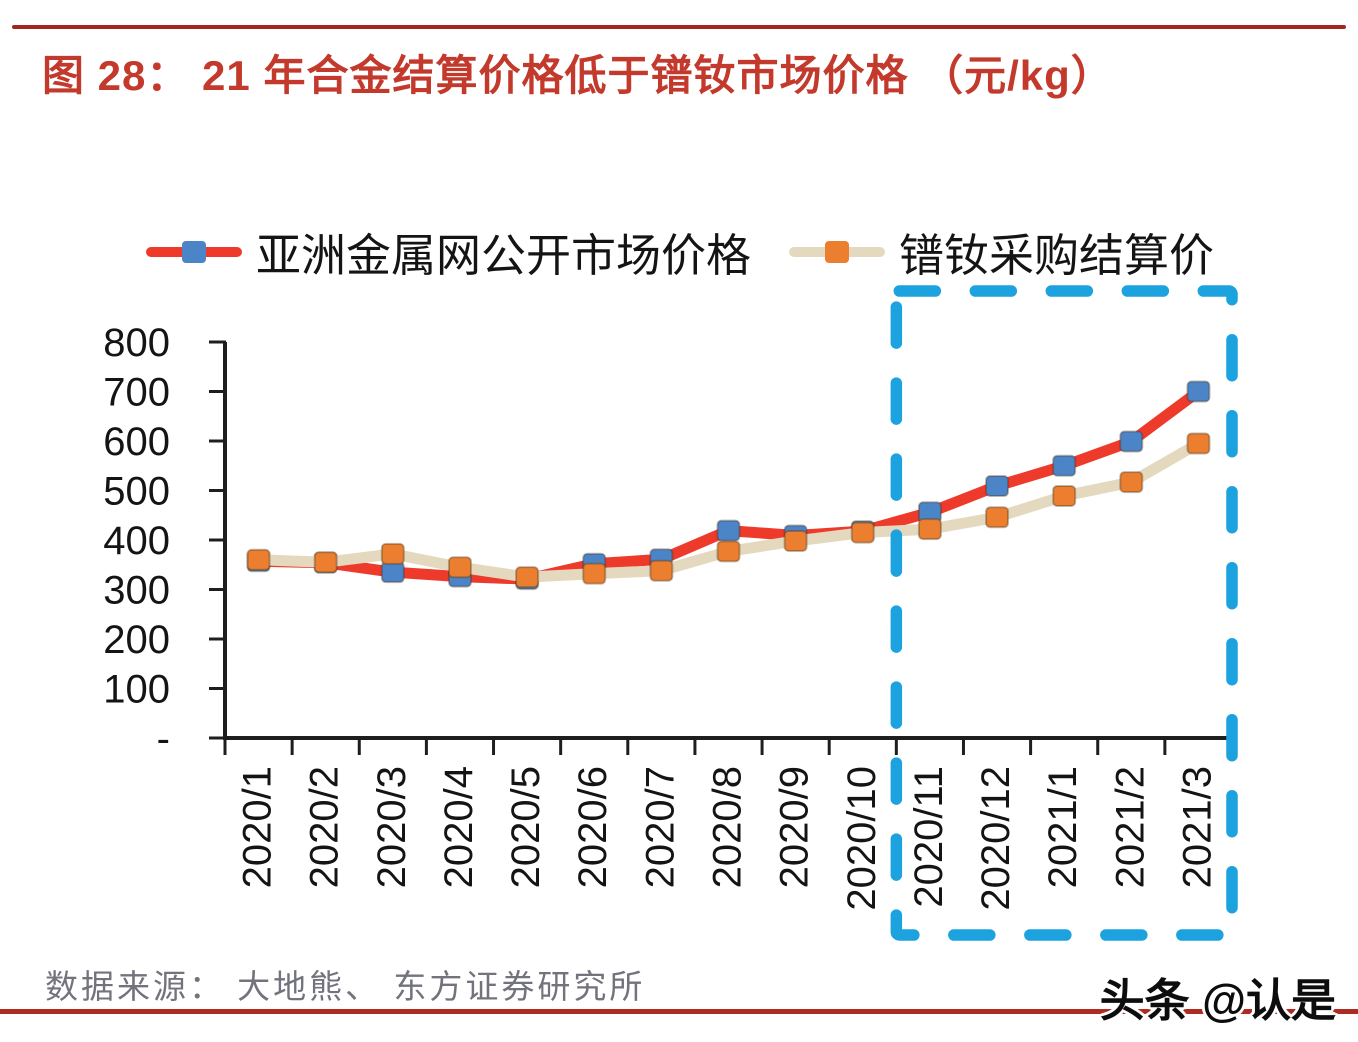 The height and width of the screenshot is (1042, 1358). Describe the element at coordinates (728, 551) in the screenshot. I see `settlement-marker-2020/8` at that location.